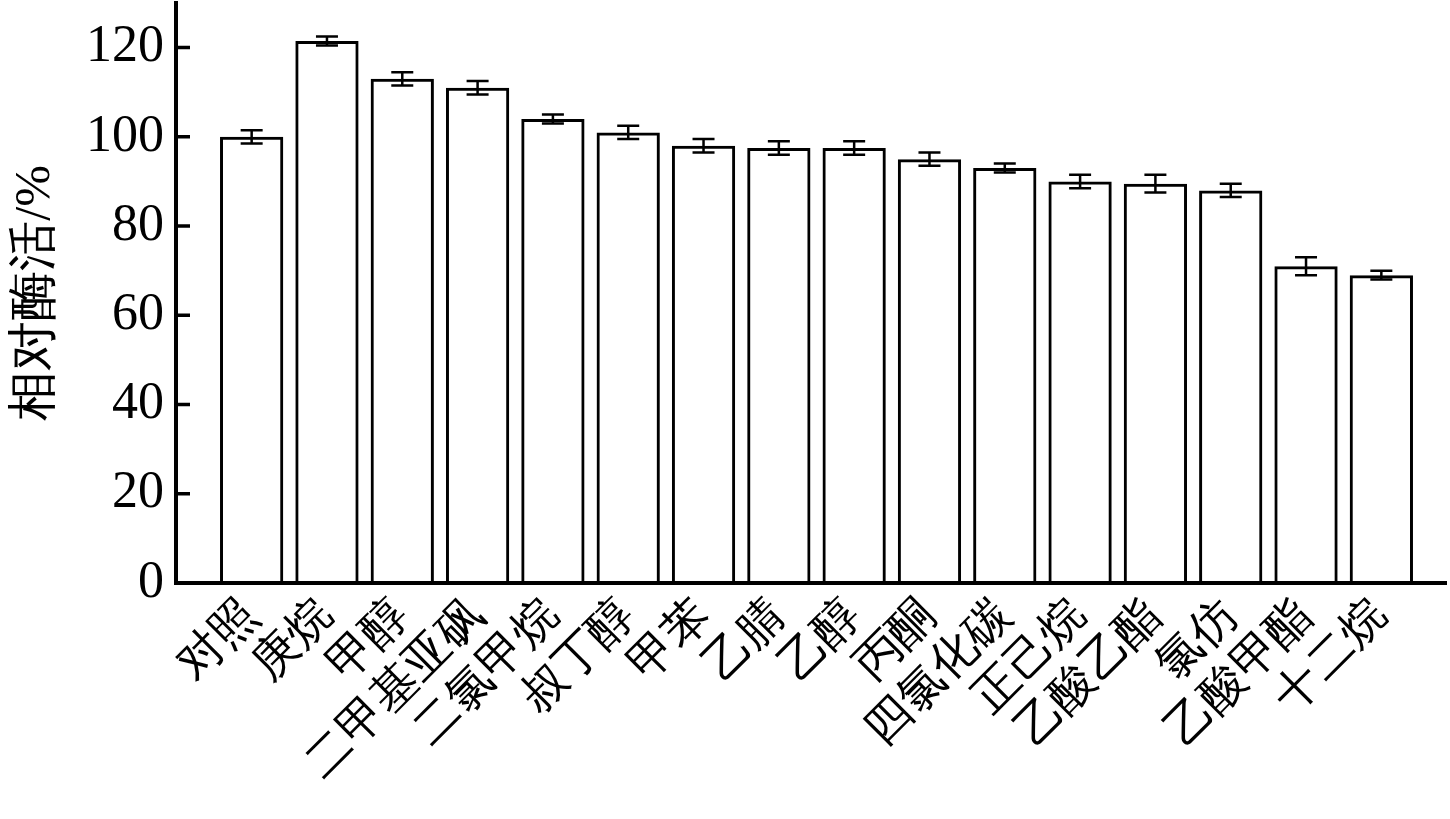  Describe the element at coordinates (138, 311) in the screenshot. I see `y-tick-label: 60` at that location.